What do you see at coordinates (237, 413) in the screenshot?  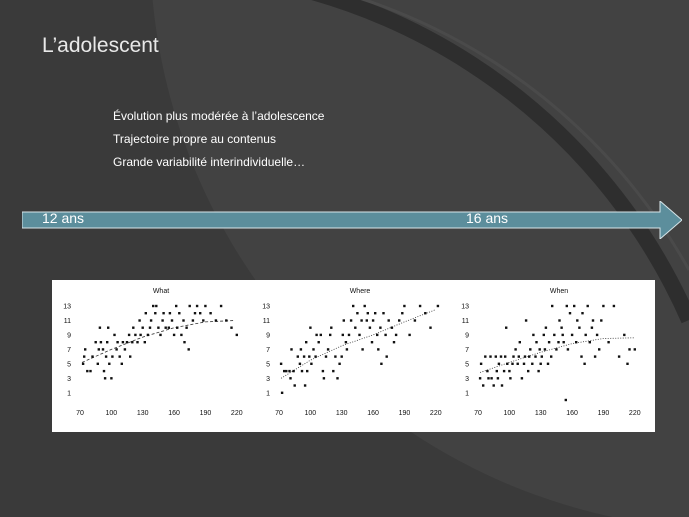 I see `x-tick-label: 220` at bounding box center [237, 413].